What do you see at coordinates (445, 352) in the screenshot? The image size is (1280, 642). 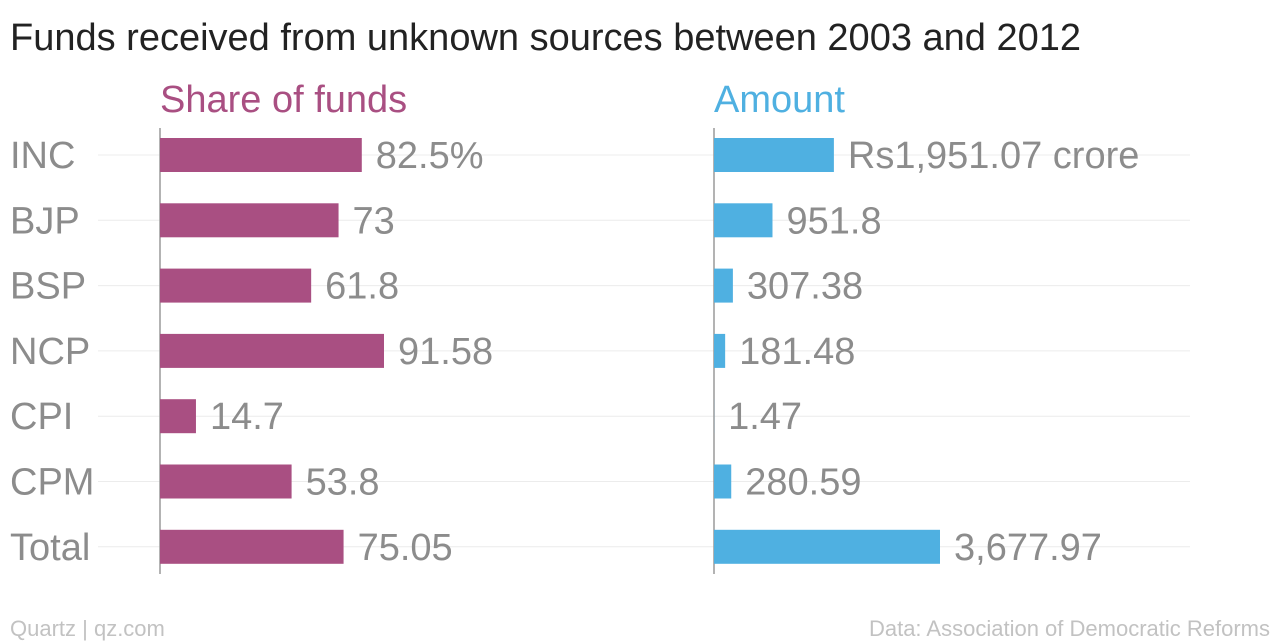 I see `data-label: 91.58` at bounding box center [445, 352].